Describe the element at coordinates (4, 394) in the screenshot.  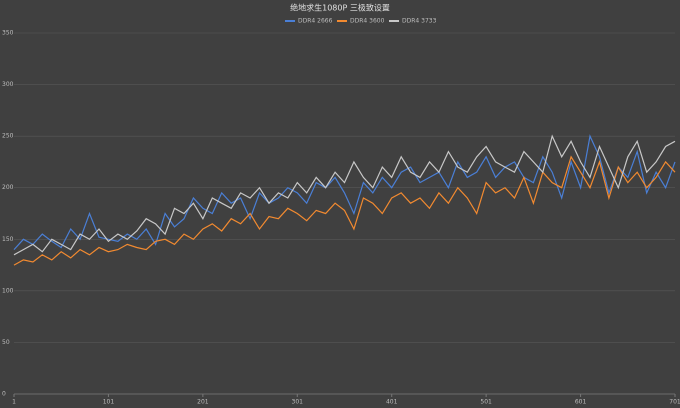
I see `y-tick-label: 0` at that location.